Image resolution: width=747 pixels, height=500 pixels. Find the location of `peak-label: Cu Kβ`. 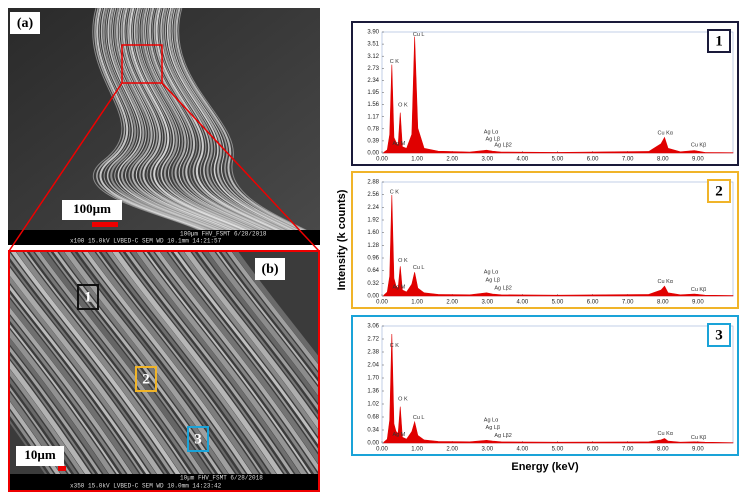

peak-label: Cu Kβ is located at coordinates (698, 438).